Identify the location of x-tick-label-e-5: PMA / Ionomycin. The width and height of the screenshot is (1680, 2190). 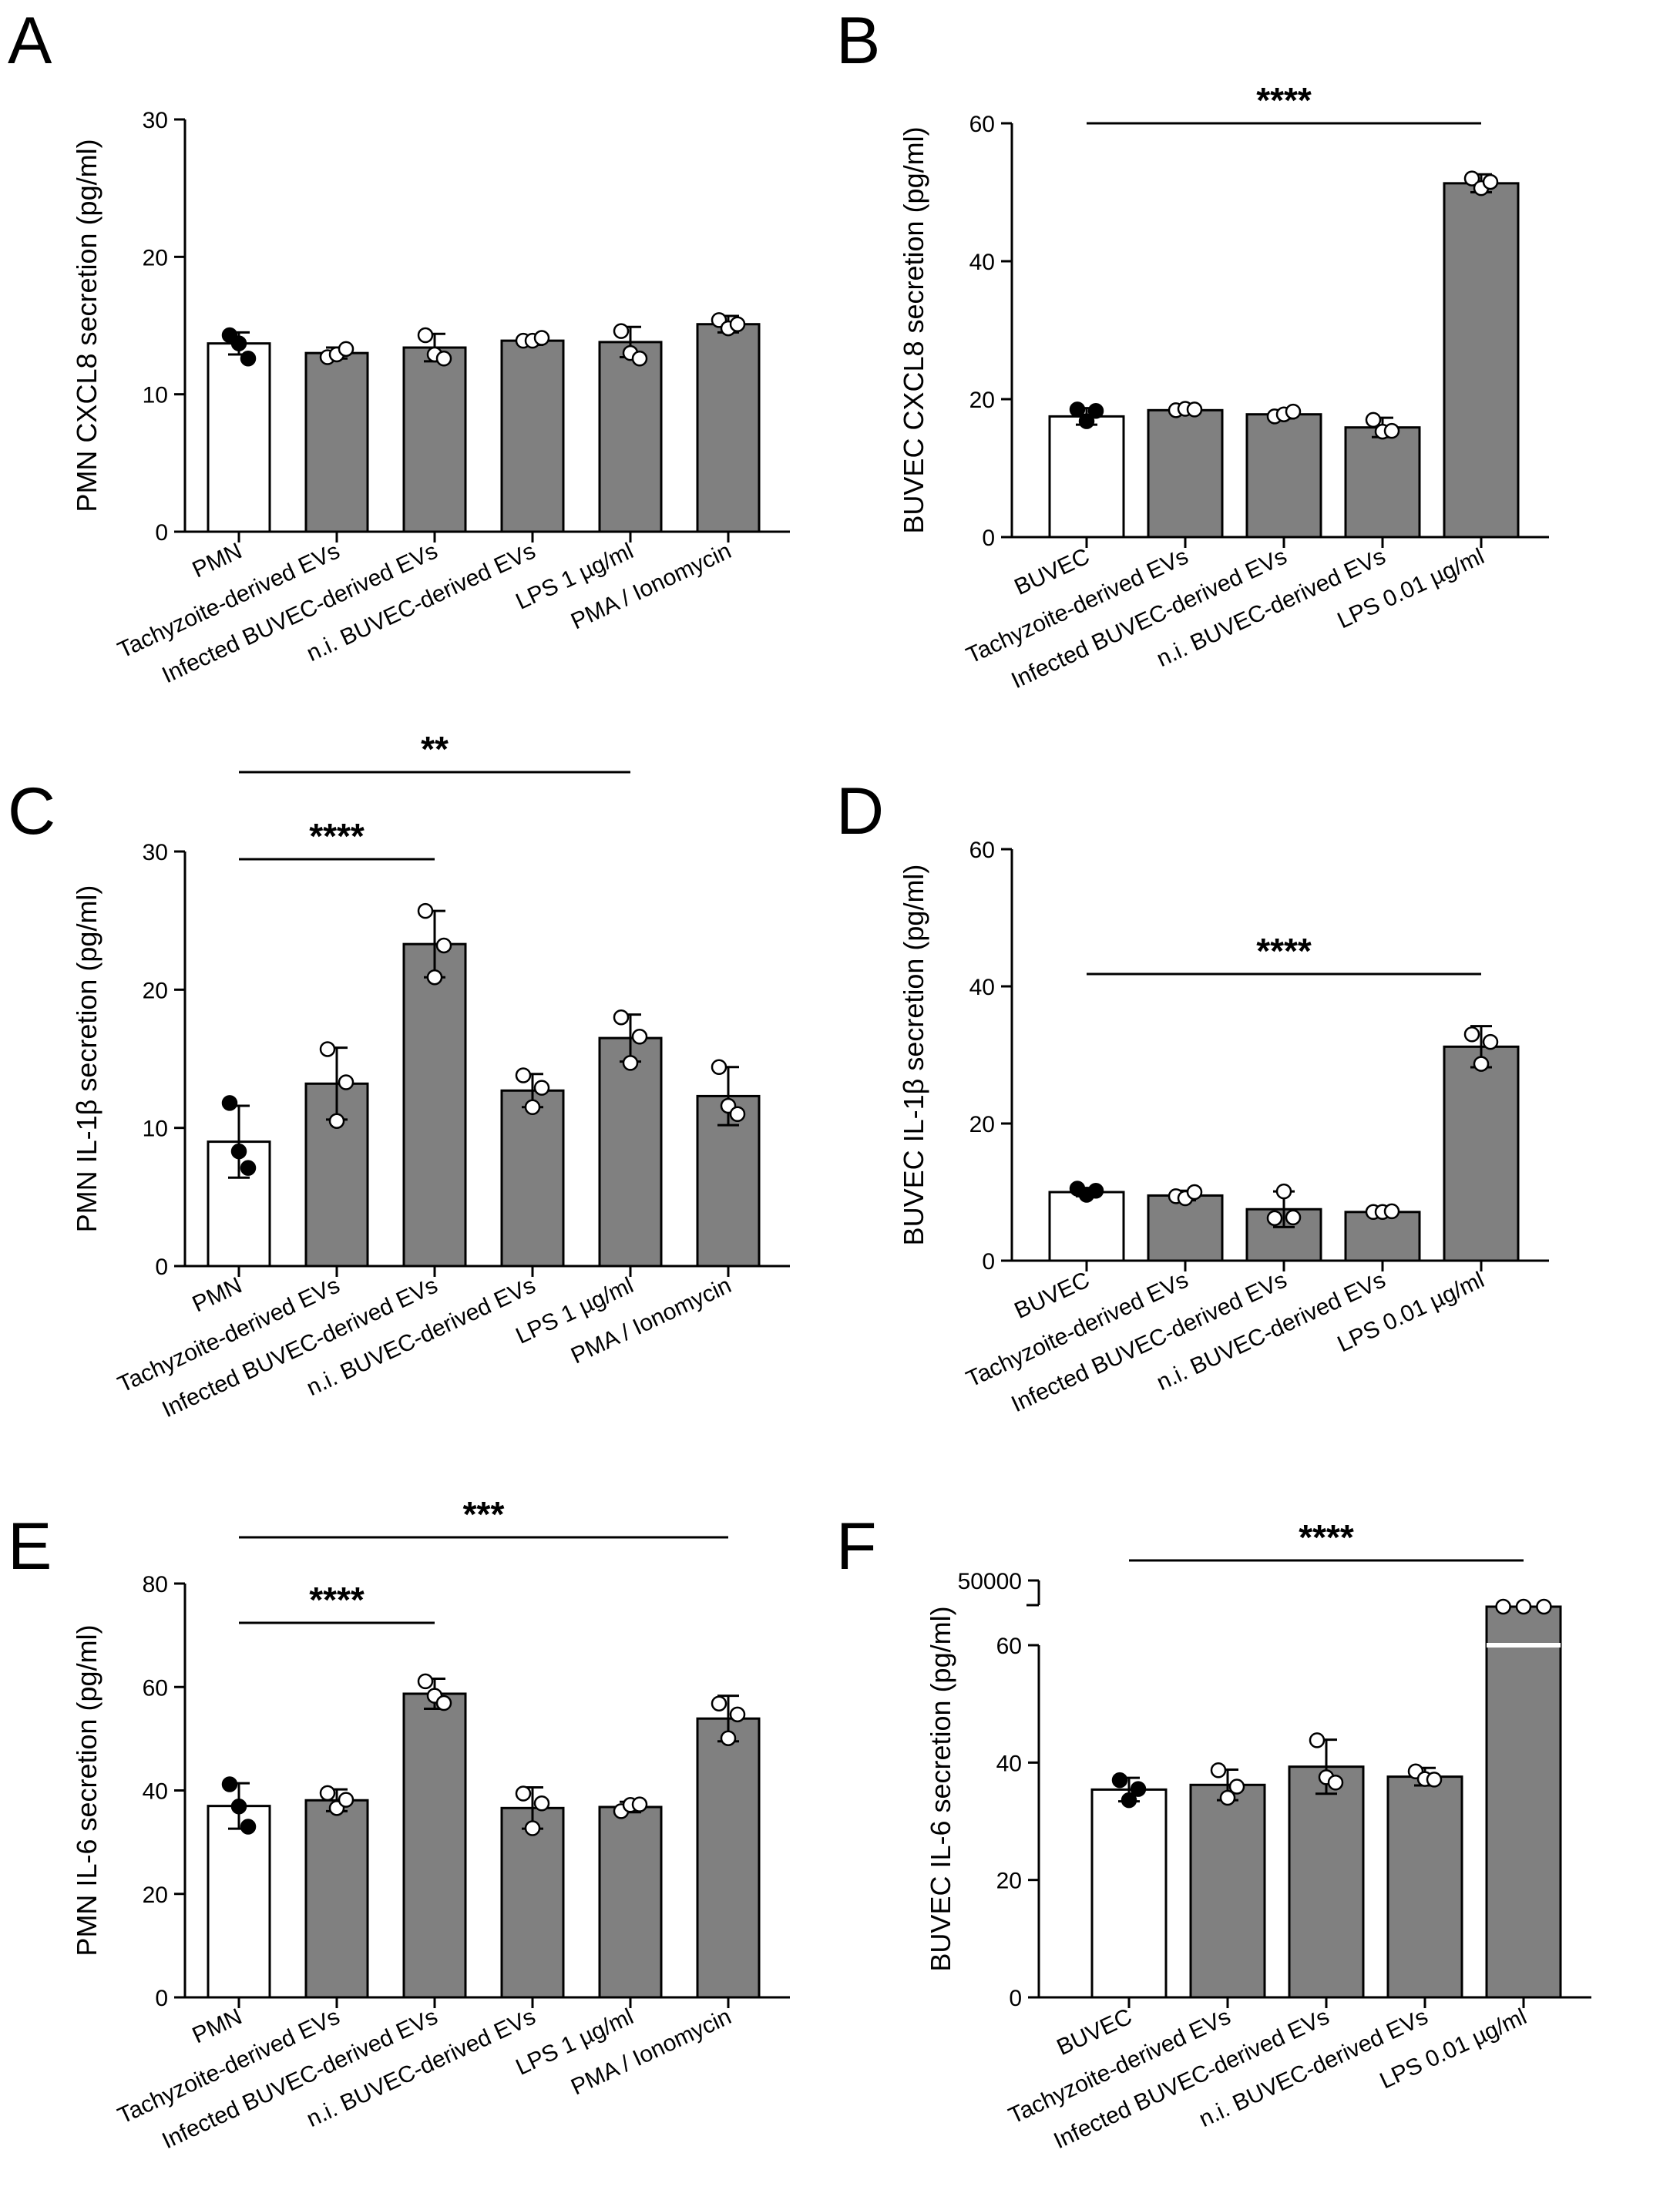
(651, 2052).